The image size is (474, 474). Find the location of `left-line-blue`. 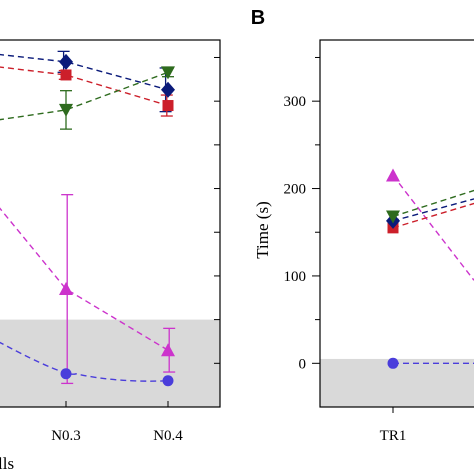

left-line-blue is located at coordinates (84, 361).